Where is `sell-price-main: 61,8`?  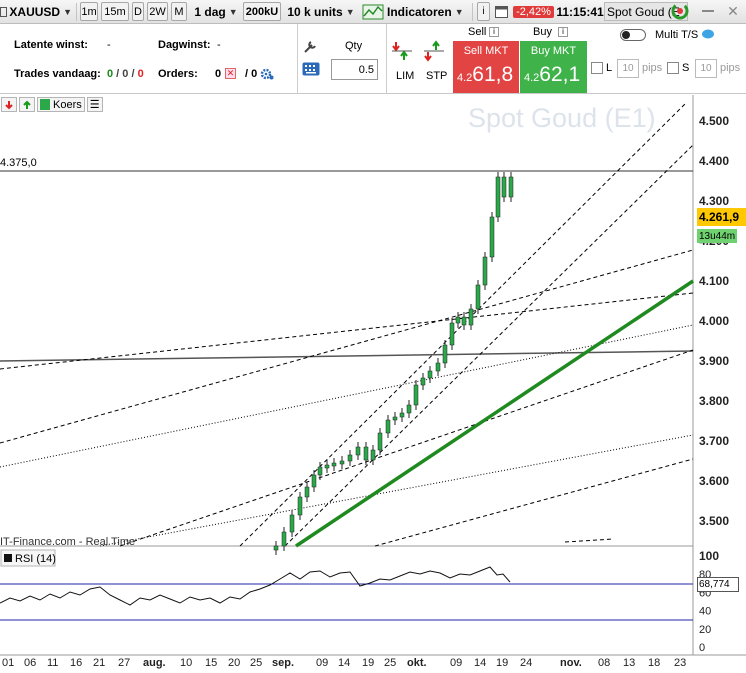 sell-price-main: 61,8 is located at coordinates (493, 74).